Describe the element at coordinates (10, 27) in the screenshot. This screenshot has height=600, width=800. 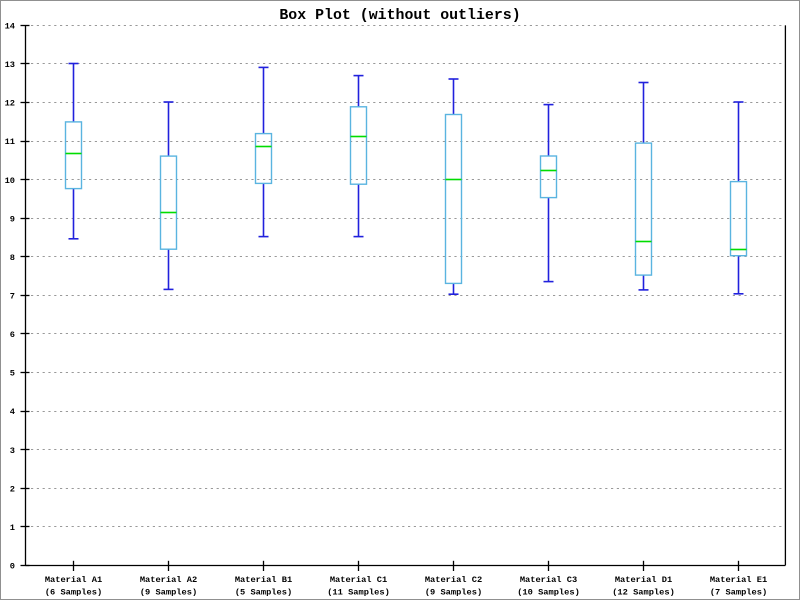
I see `svg-text: 14` at that location.